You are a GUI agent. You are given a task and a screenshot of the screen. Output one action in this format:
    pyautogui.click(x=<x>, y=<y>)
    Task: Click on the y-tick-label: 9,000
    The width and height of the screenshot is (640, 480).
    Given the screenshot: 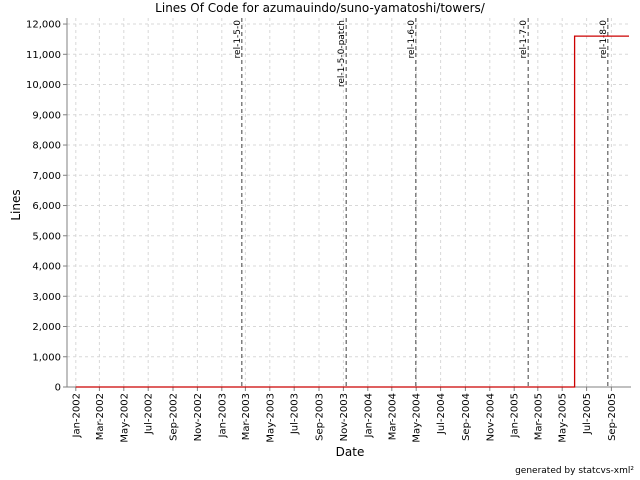 What is the action you would take?
    pyautogui.click(x=46, y=115)
    